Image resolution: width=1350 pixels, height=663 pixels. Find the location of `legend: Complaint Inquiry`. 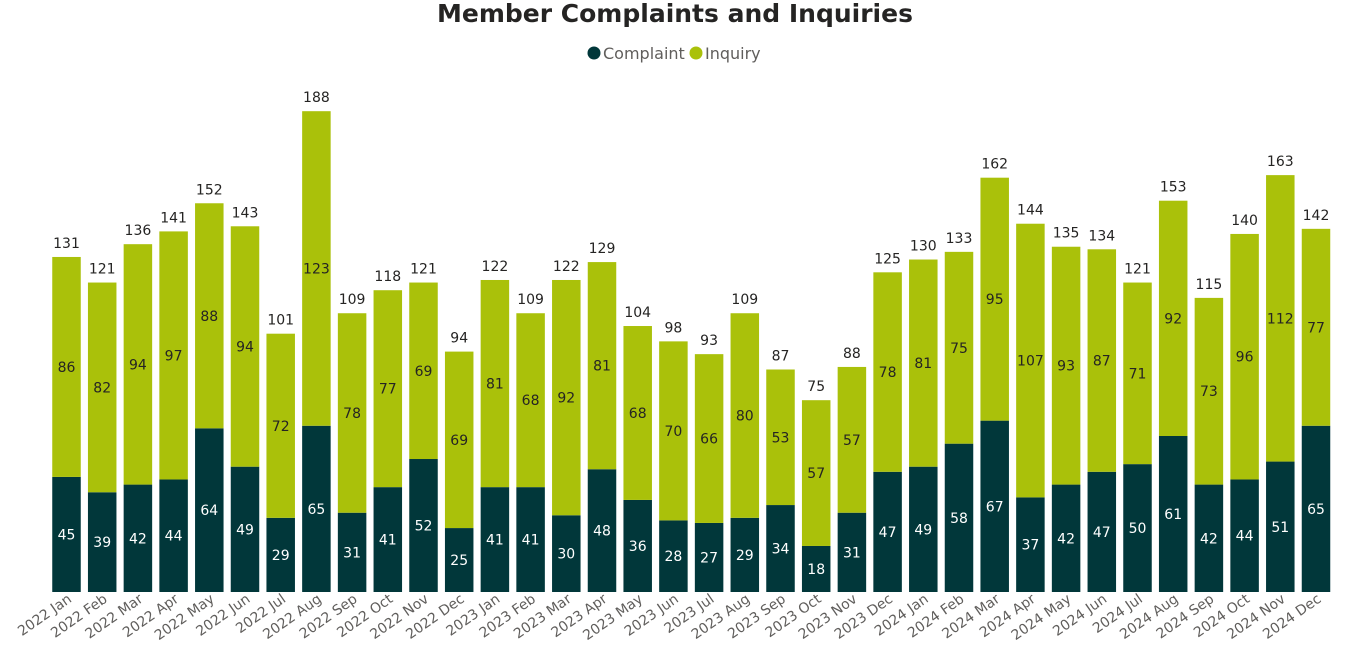

legend: Complaint Inquiry is located at coordinates (674, 53).